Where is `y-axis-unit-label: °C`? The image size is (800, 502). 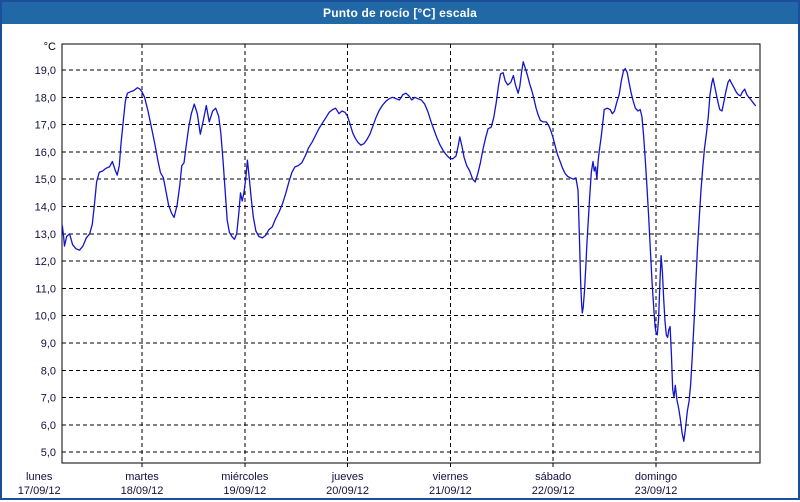 y-axis-unit-label: °C is located at coordinates (50, 47).